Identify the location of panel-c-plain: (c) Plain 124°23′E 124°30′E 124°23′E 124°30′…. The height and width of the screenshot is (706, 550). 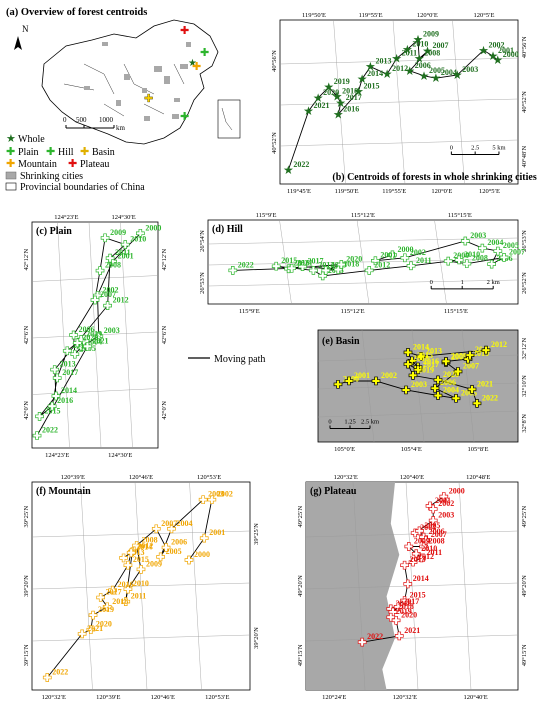
(95, 335).